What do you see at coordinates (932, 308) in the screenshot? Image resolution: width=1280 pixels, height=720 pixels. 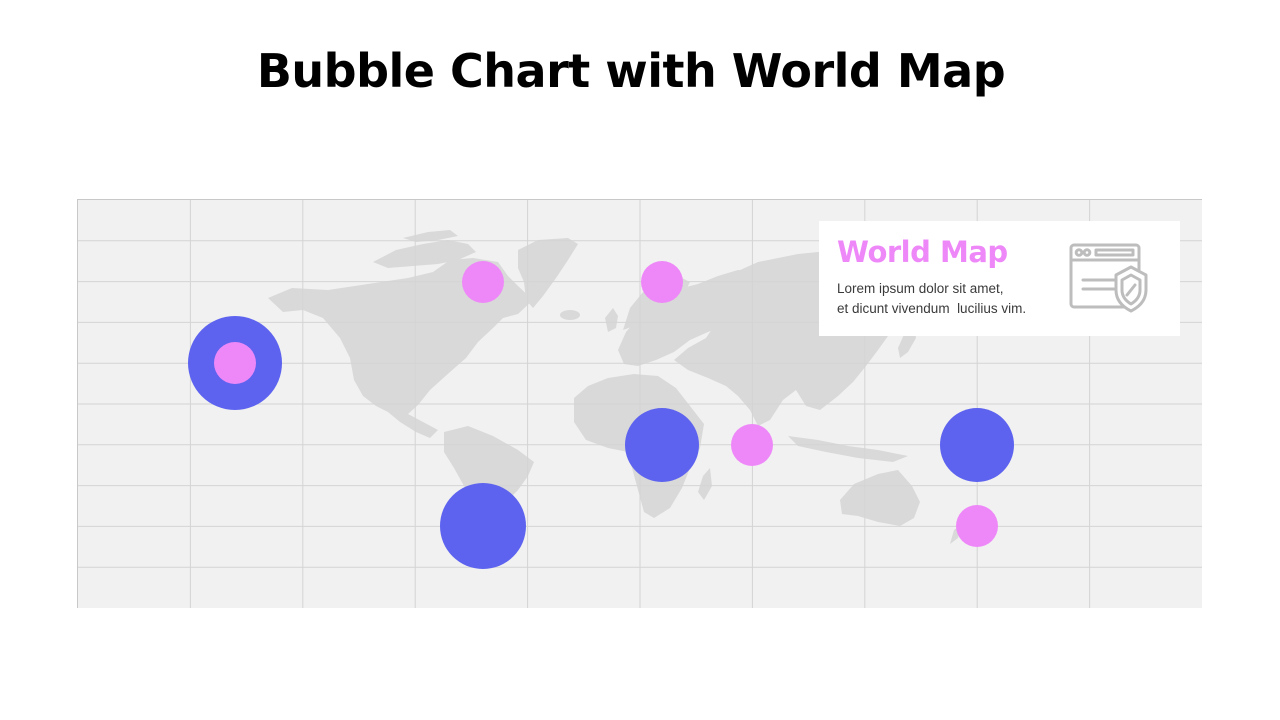 I see `callout-line-2: et dicunt vivendum lucilius vim.` at bounding box center [932, 308].